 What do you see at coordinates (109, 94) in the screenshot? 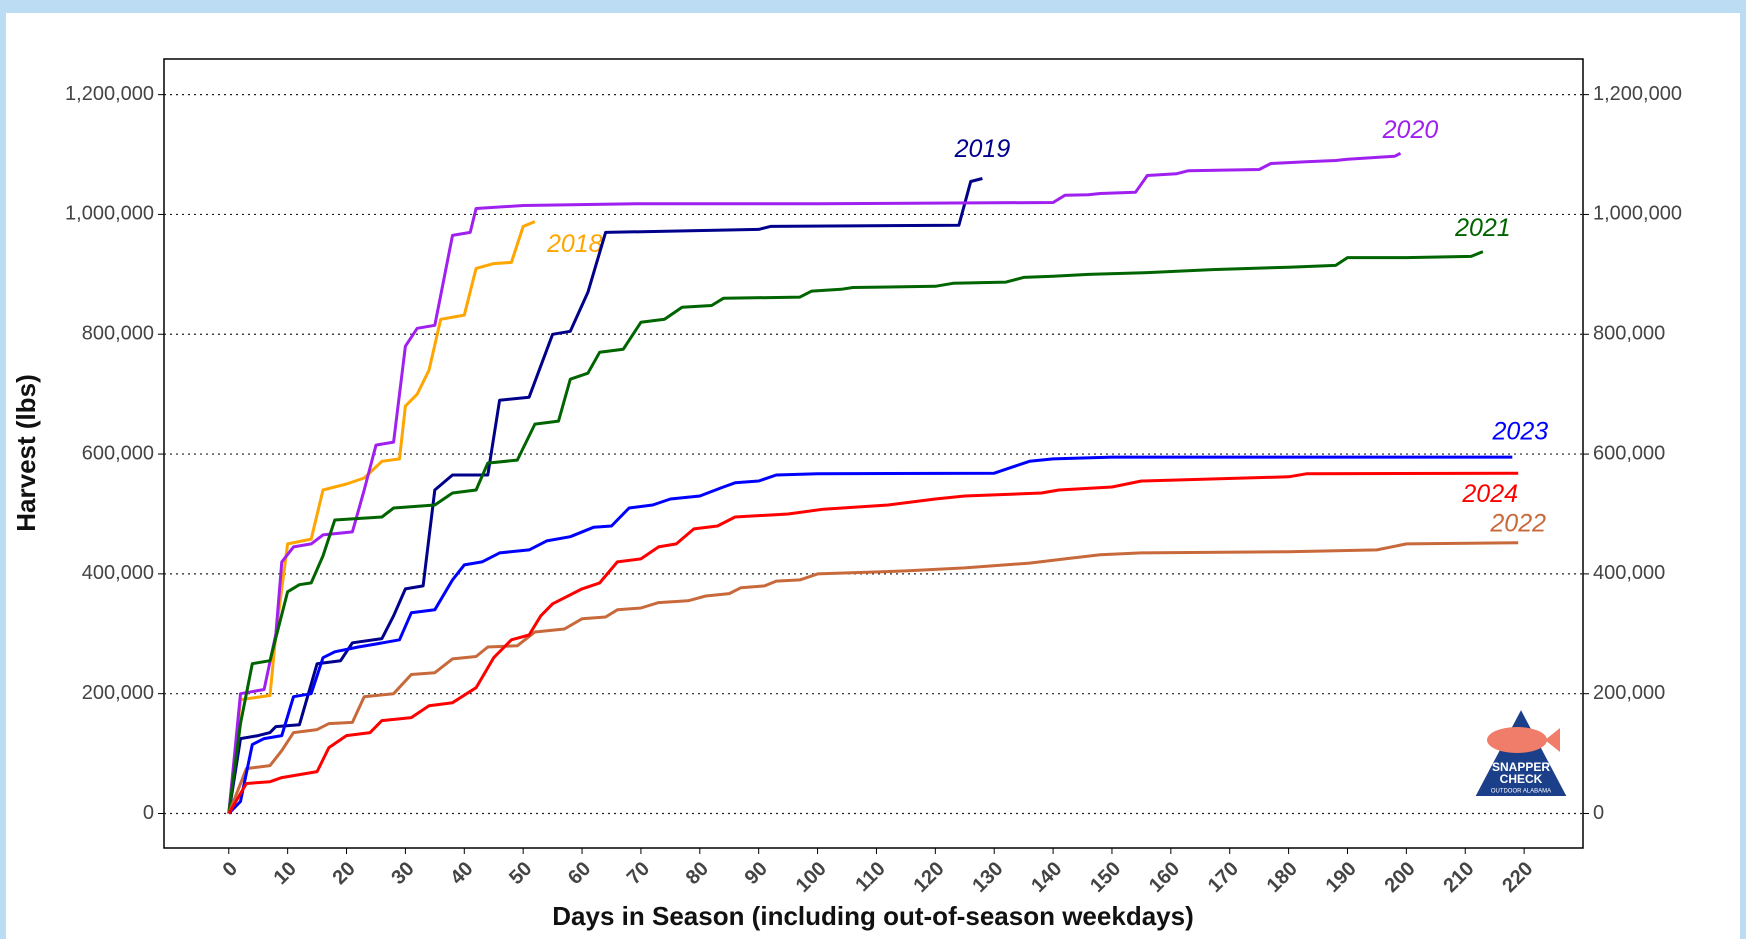
I see `y-tick-label: 1,200,000` at bounding box center [109, 94].